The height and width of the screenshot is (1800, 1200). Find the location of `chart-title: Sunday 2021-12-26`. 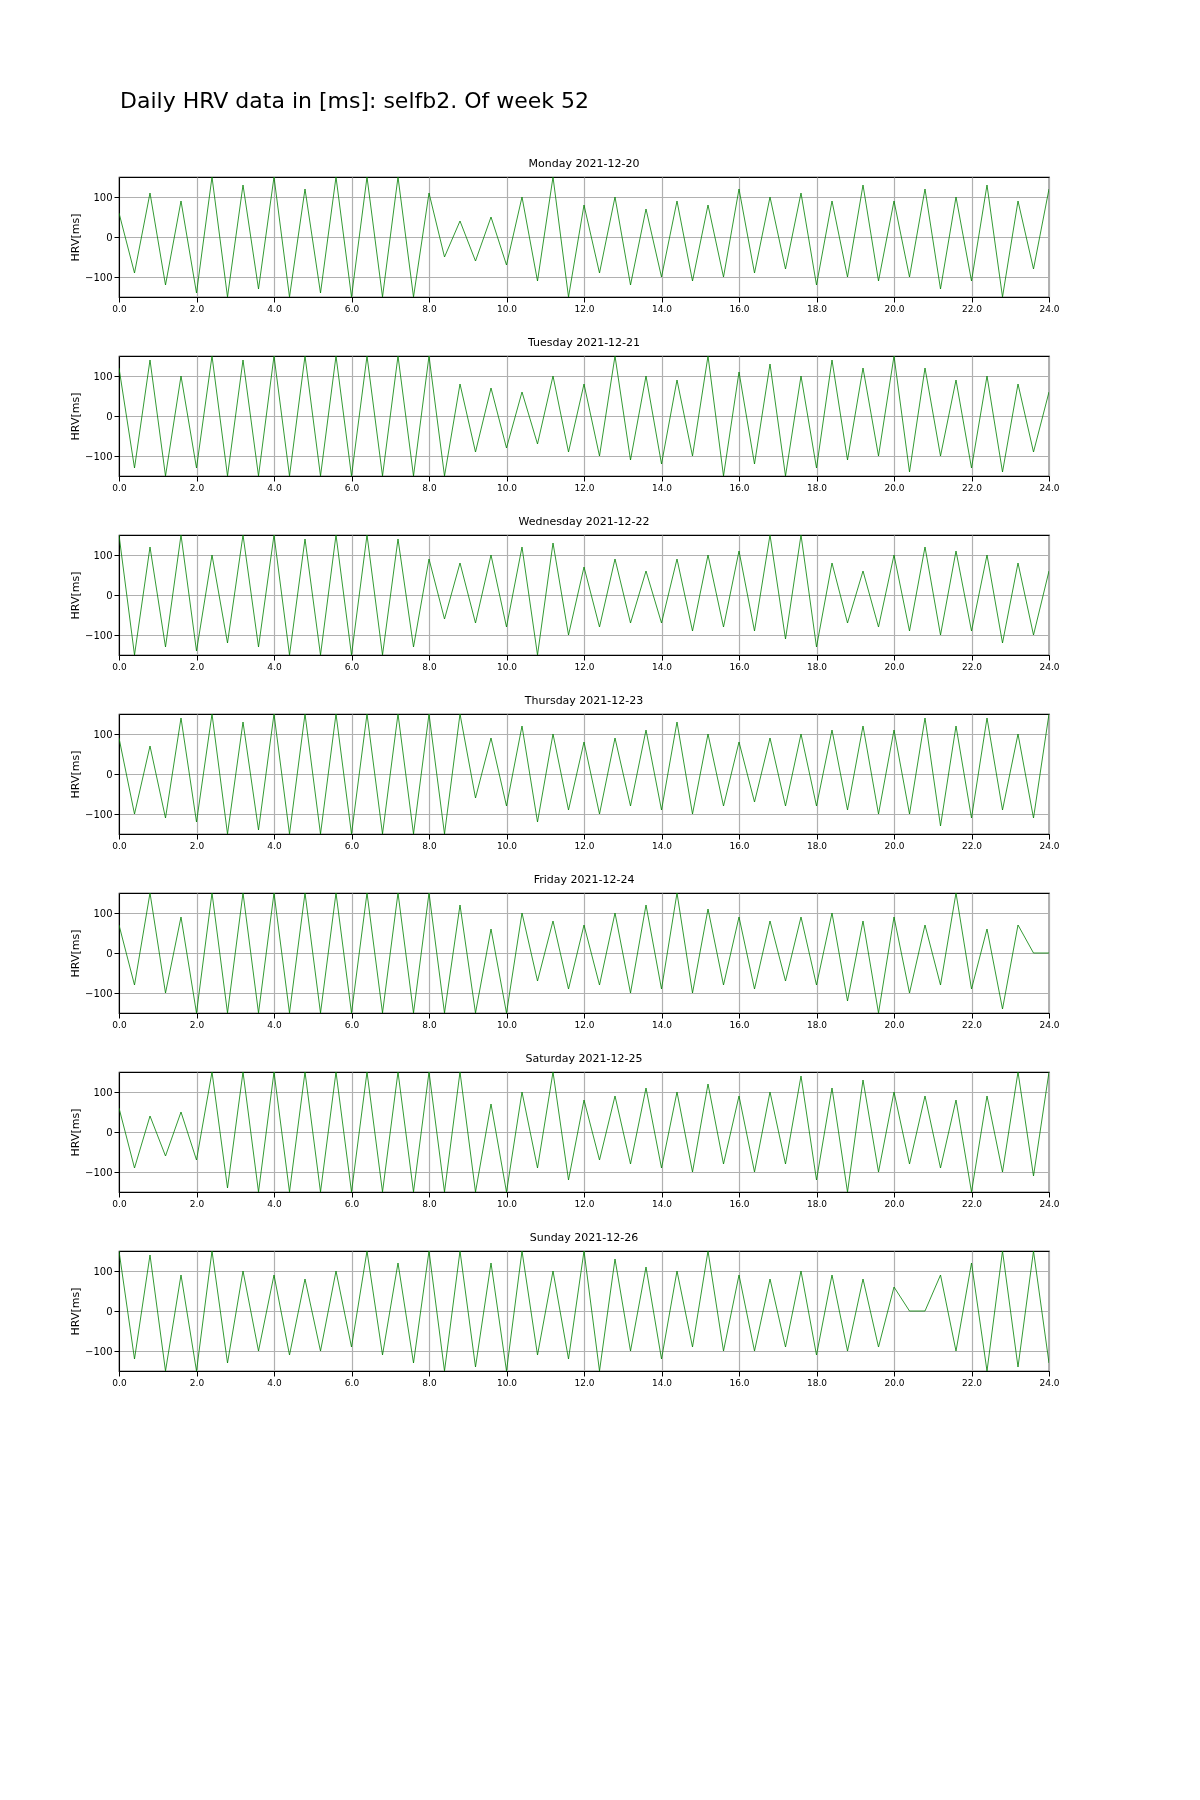

chart-title: Sunday 2021-12-26 is located at coordinates (584, 1237).